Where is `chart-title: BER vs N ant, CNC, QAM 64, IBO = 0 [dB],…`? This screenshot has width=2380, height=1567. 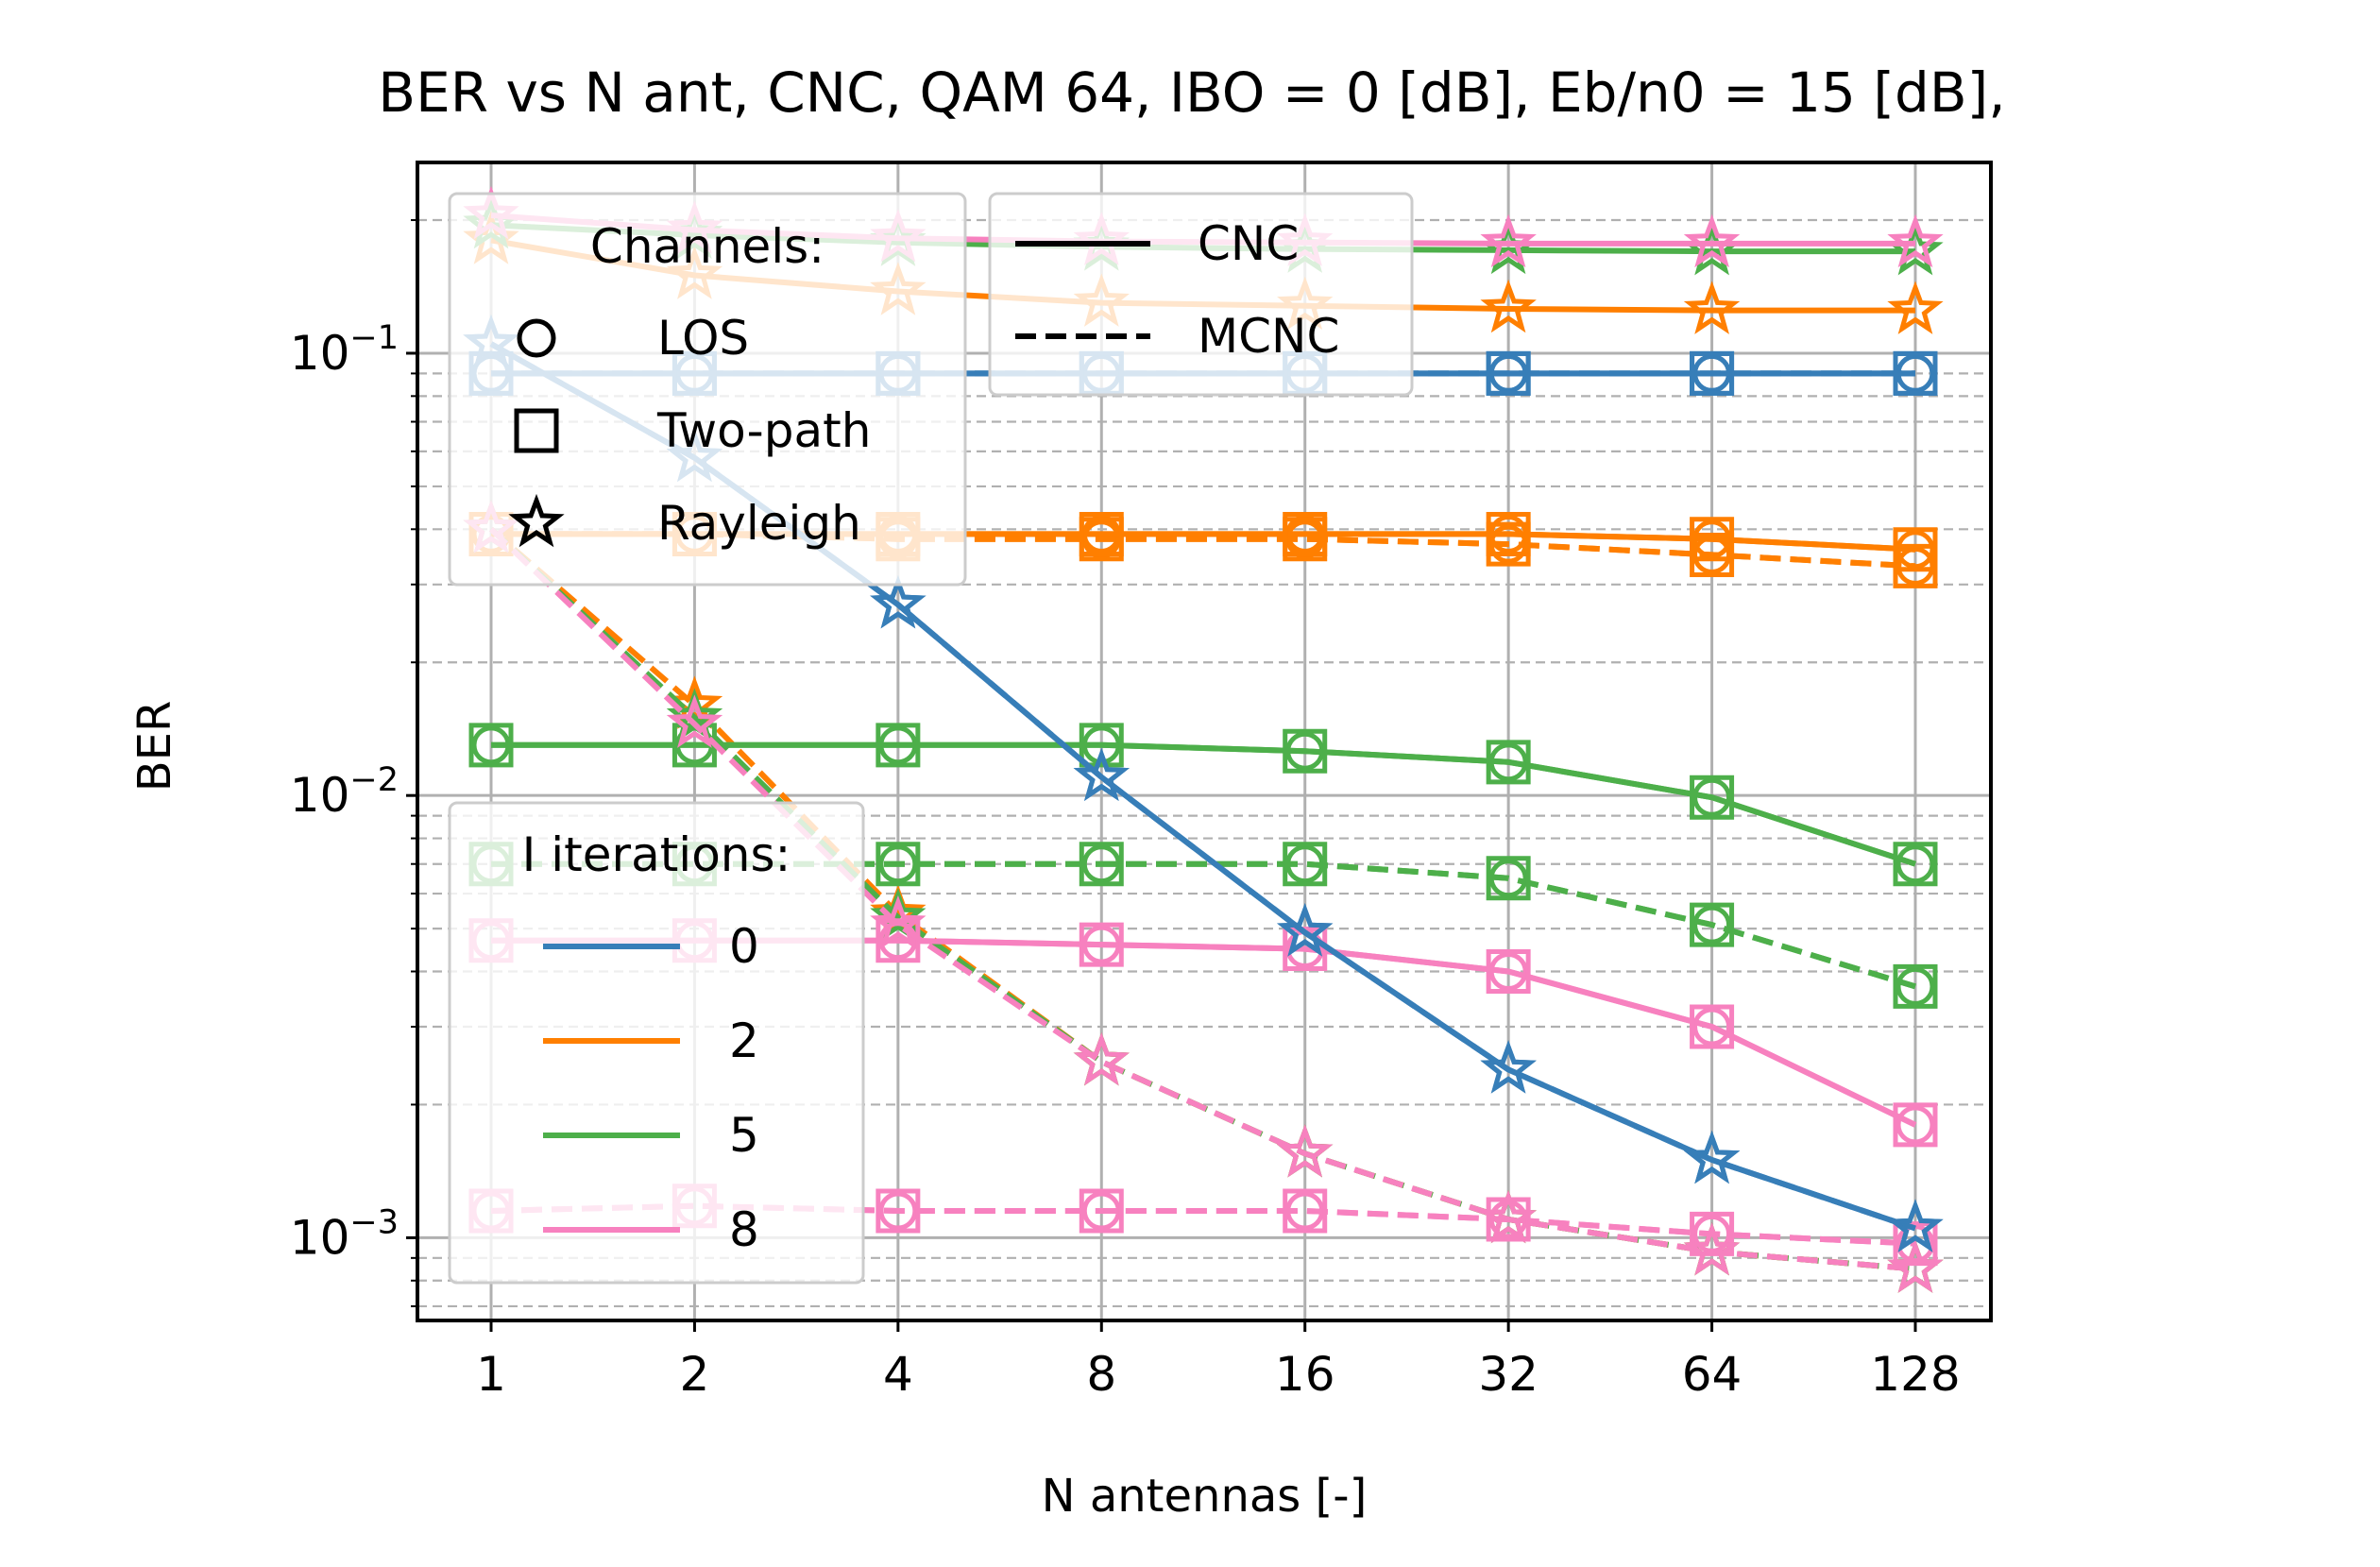
chart-title: BER vs N ant, CNC, QAM 64, IBO = 0 [dB],… is located at coordinates (1191, 92).